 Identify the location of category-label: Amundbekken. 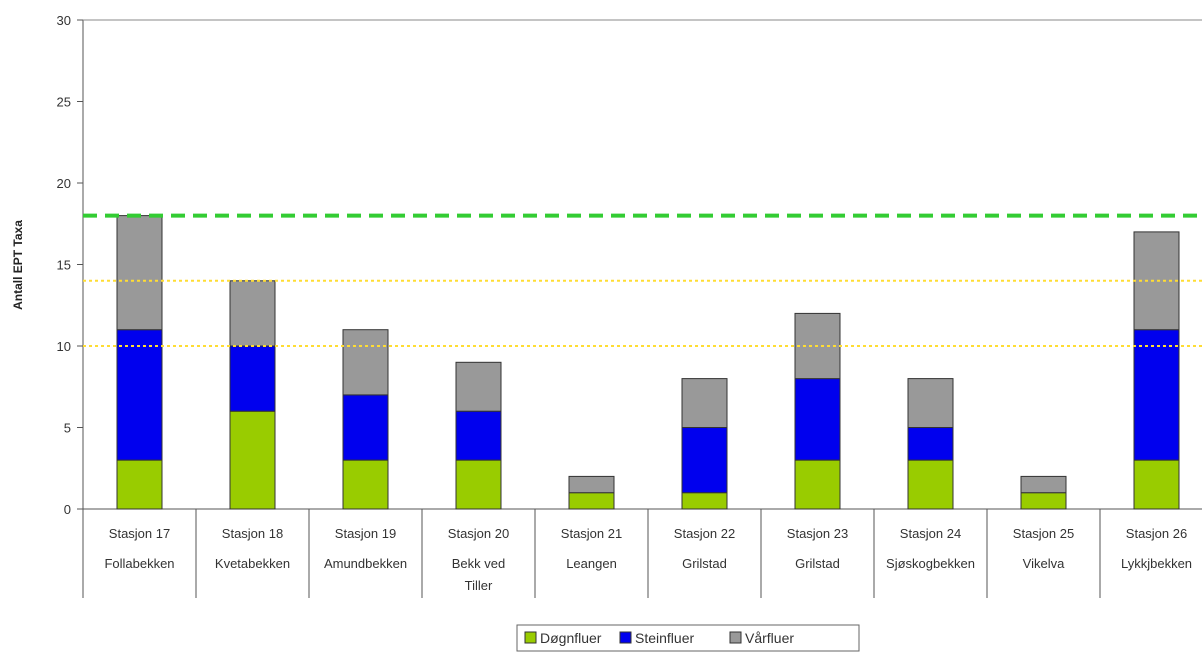
(365, 563).